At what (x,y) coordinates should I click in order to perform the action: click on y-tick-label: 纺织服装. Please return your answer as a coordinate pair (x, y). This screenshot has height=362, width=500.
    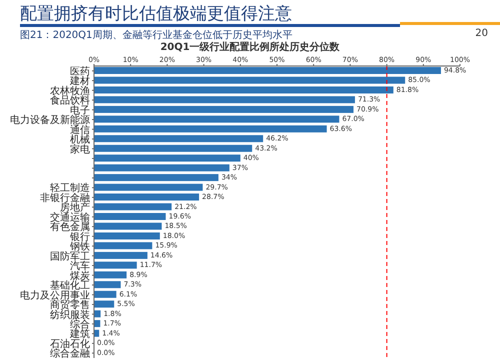
    Looking at the image, I should click on (70, 314).